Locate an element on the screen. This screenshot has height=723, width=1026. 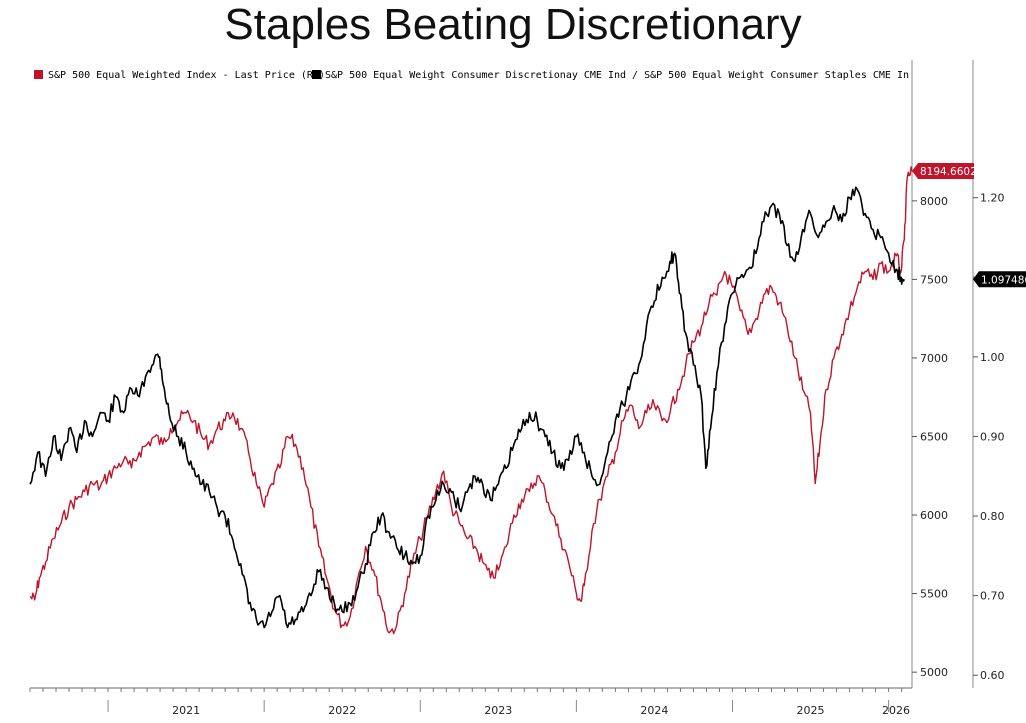
x-tick-label: 2023 is located at coordinates (498, 710).